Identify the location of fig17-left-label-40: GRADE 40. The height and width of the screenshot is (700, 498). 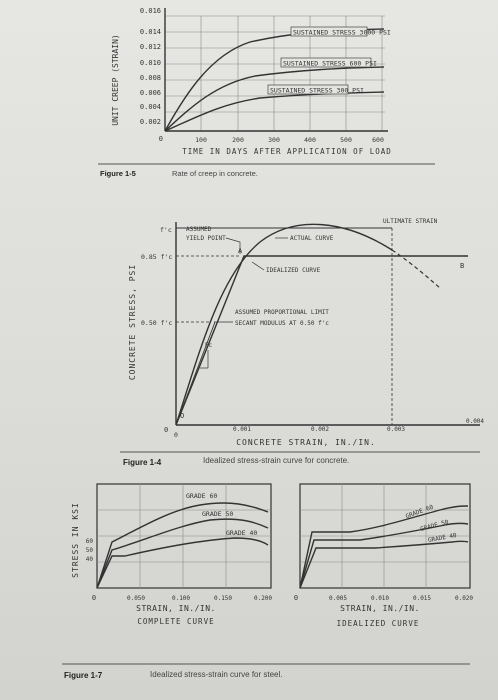
(241, 533).